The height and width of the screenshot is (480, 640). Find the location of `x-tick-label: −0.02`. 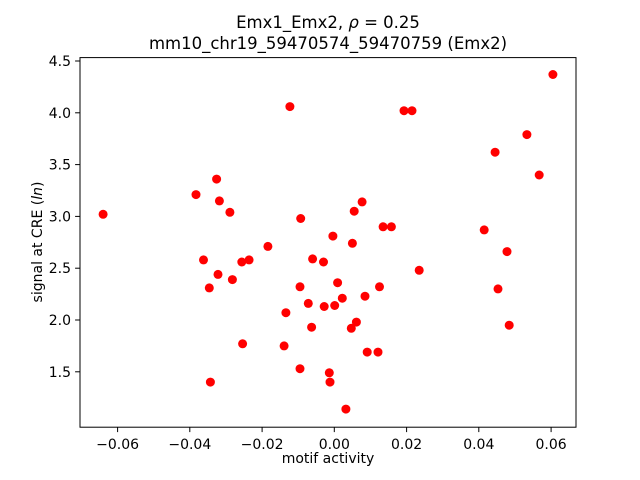

x-tick-label: −0.02 is located at coordinates (262, 445).